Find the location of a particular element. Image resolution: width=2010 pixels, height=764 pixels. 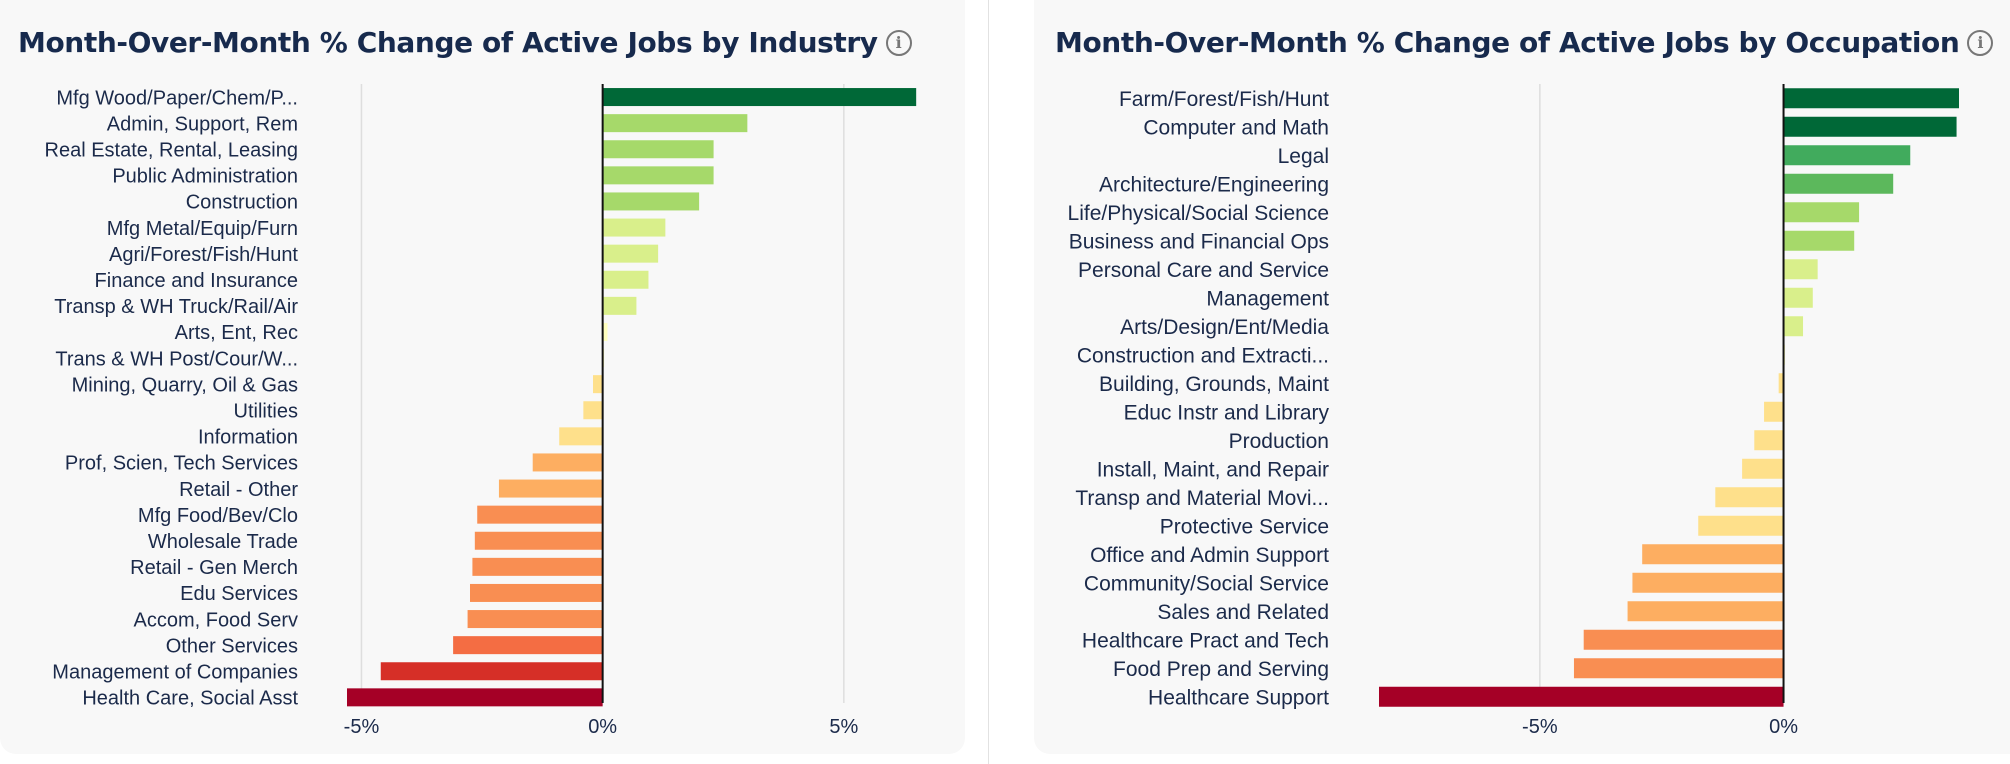

category-label: Transp & WH Truck/Rail/Air is located at coordinates (176, 307).